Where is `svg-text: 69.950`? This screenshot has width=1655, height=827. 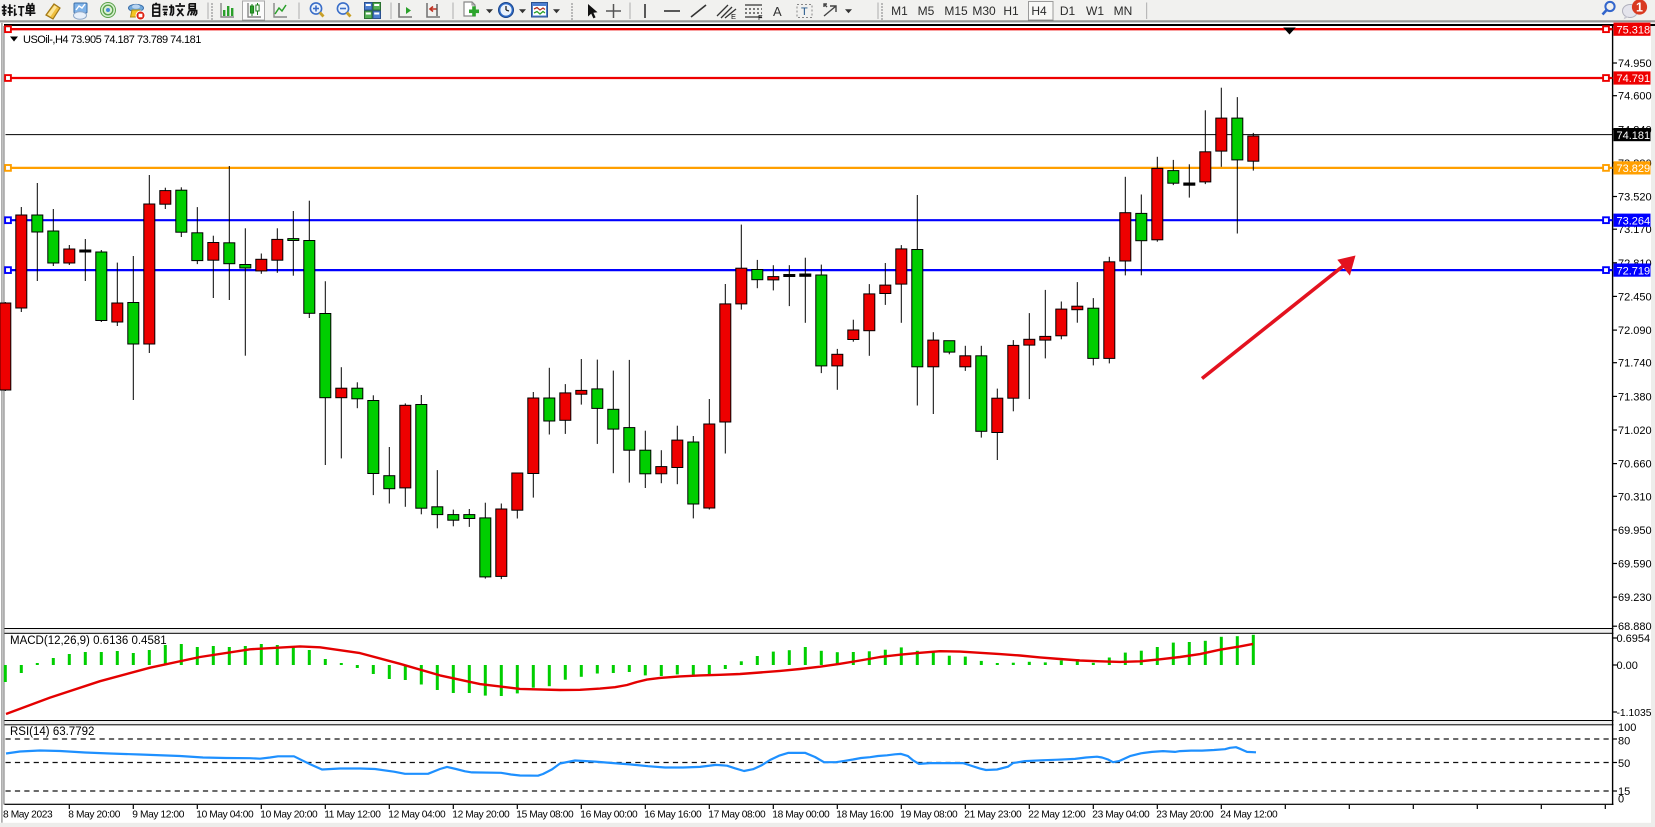
svg-text: 69.950 is located at coordinates (1635, 531).